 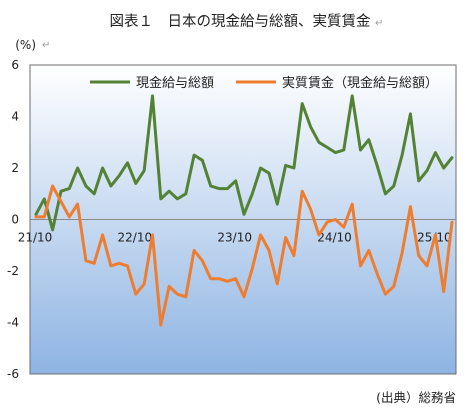 I want to click on y-tick-label: 6, so click(x=15, y=65).